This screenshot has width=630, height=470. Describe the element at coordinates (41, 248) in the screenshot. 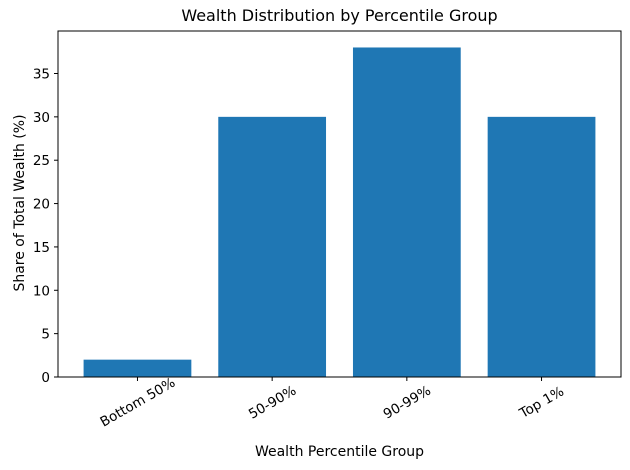

I see `y-tick-label: 15` at that location.